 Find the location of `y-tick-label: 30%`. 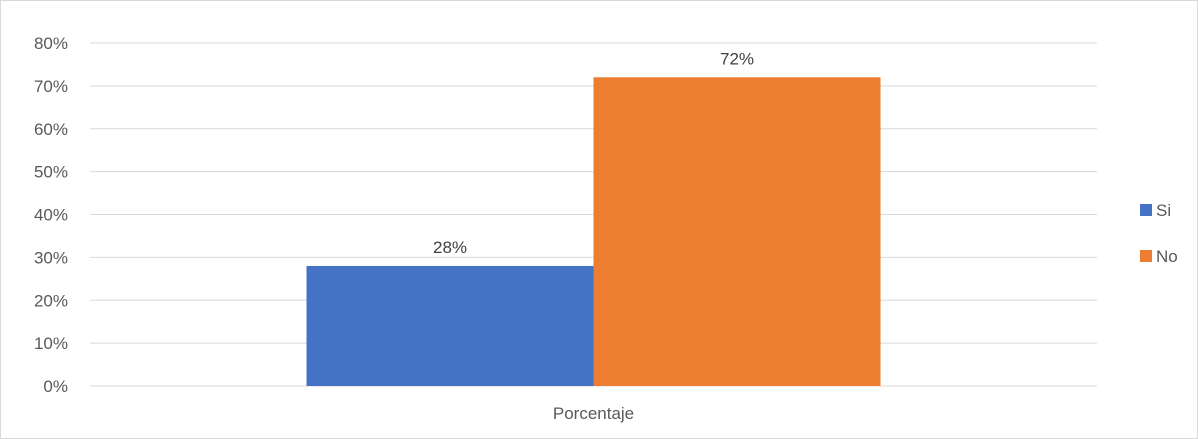

y-tick-label: 30% is located at coordinates (51, 257).